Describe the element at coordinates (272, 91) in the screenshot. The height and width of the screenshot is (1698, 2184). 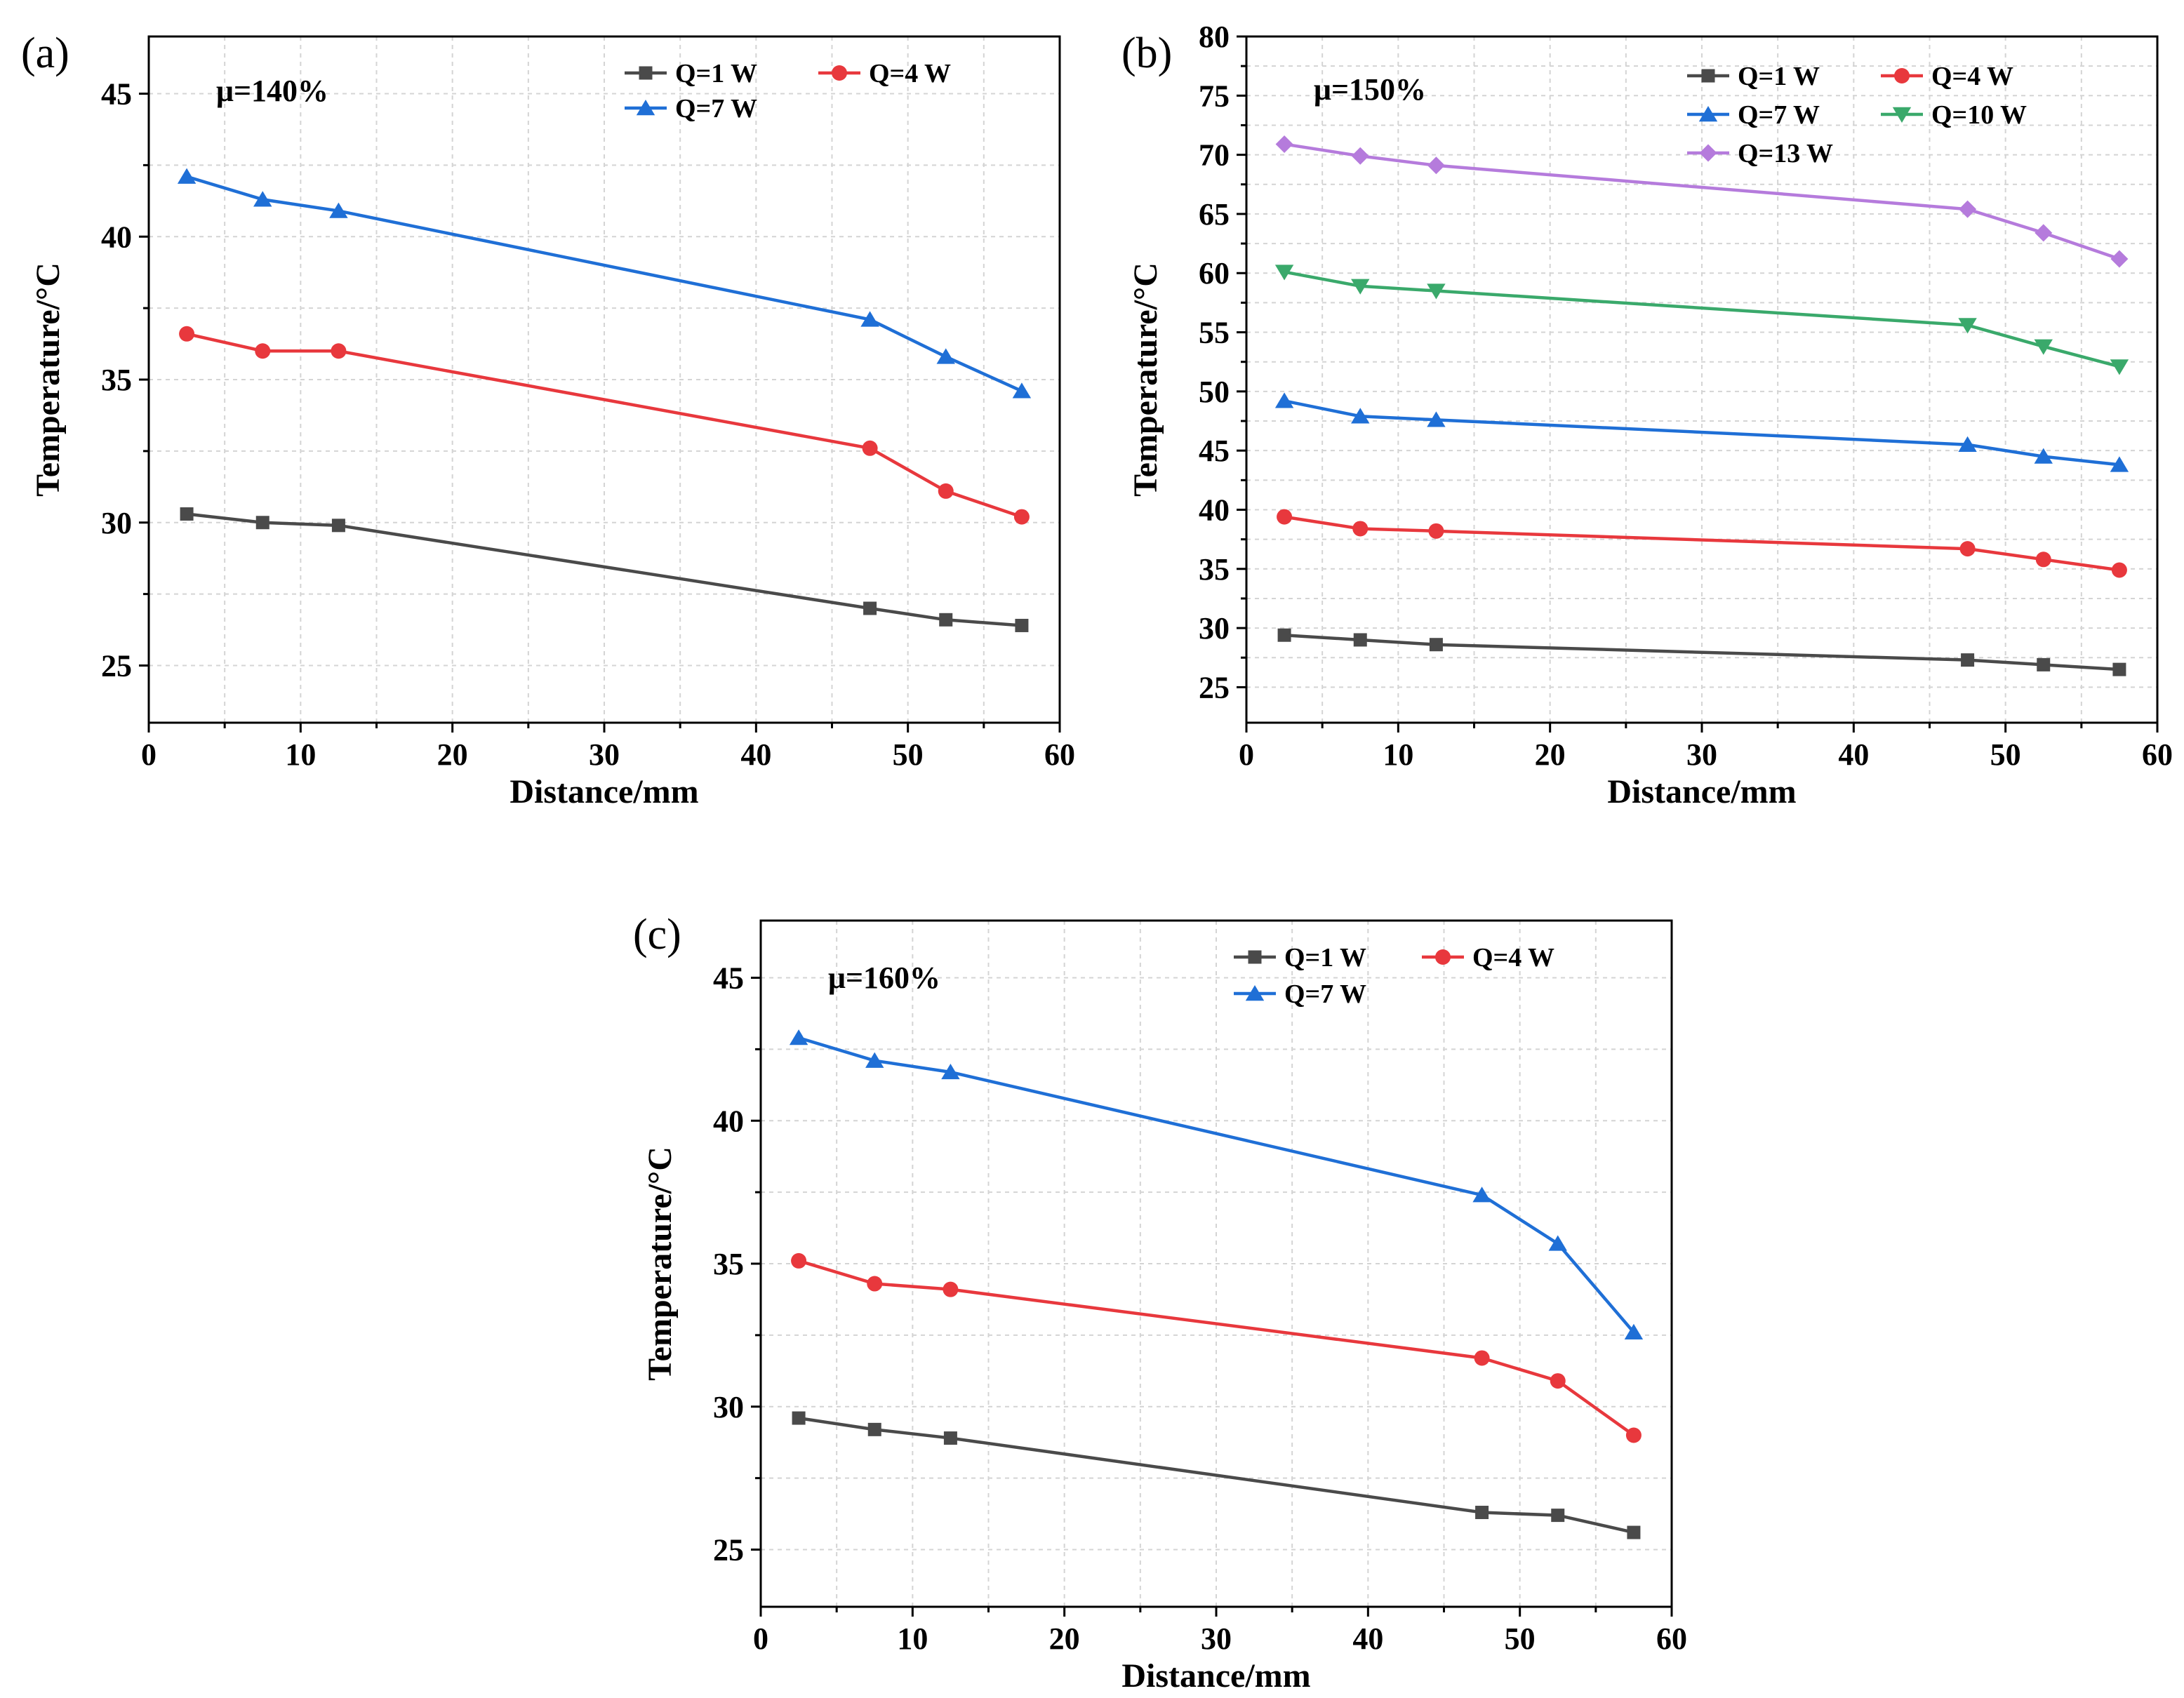
I see `mu-annotation: μ=140%` at that location.